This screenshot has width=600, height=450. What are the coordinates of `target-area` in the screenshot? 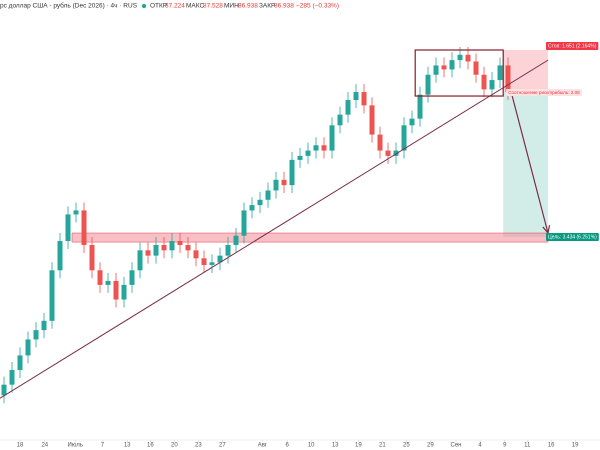 It's located at (525, 165).